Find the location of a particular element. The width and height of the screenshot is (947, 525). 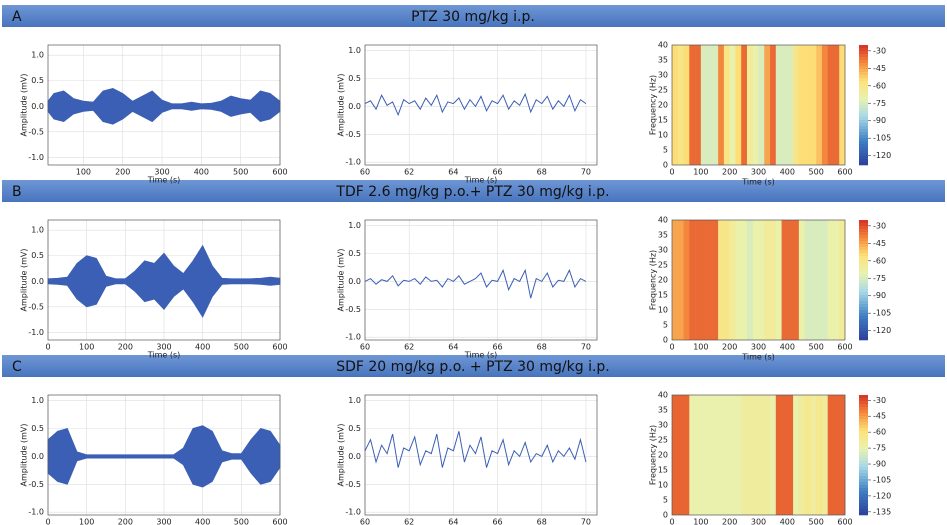

colorbar-label: -105 is located at coordinates (882, 313).